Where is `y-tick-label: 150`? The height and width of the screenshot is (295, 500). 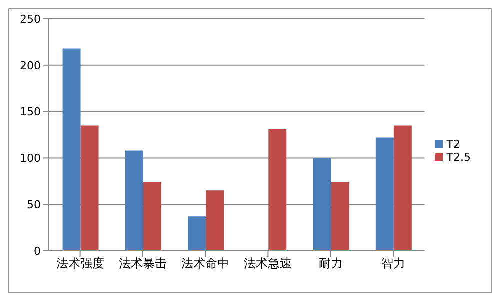
y-tick-label: 150 is located at coordinates (30, 112).